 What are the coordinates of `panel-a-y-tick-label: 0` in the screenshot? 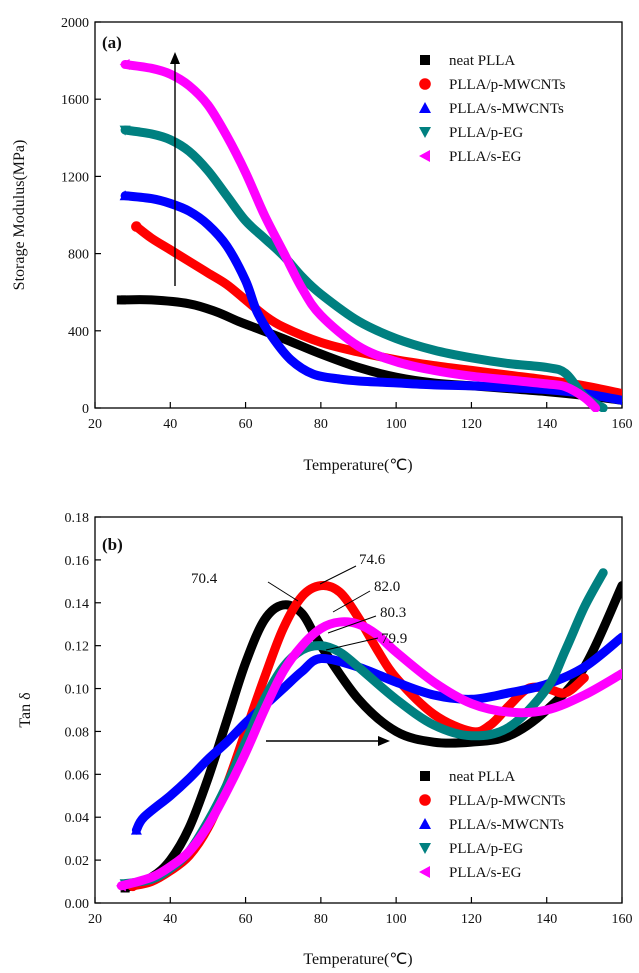 It's located at (85, 409).